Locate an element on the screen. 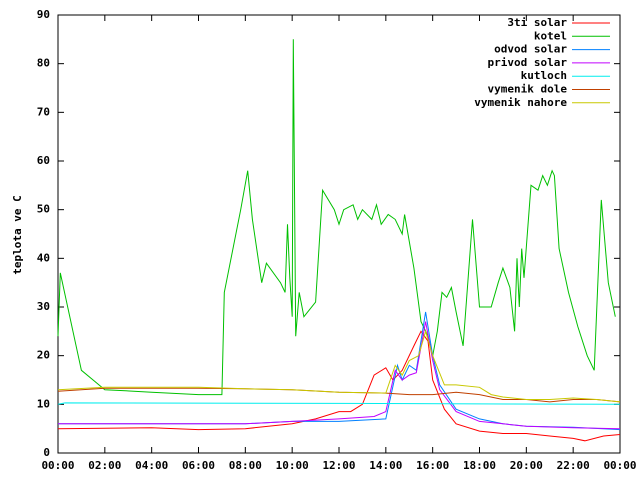 This screenshot has width=640, height=480. x-tick-label: 22:00 is located at coordinates (573, 465).